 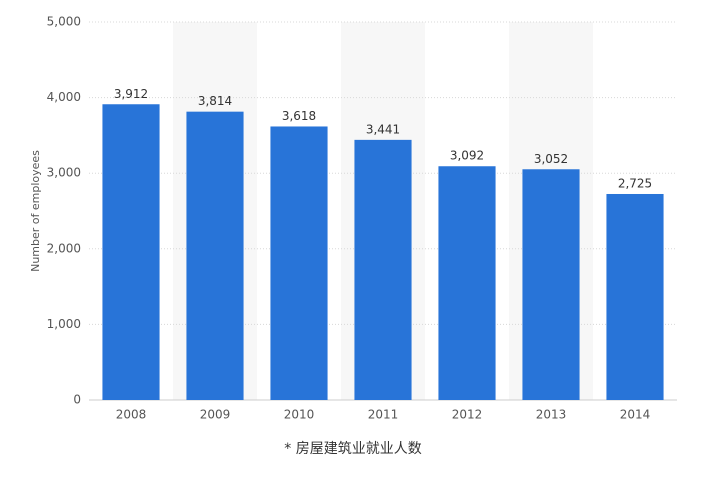 I want to click on x-tick-label: 2012, so click(x=467, y=415).